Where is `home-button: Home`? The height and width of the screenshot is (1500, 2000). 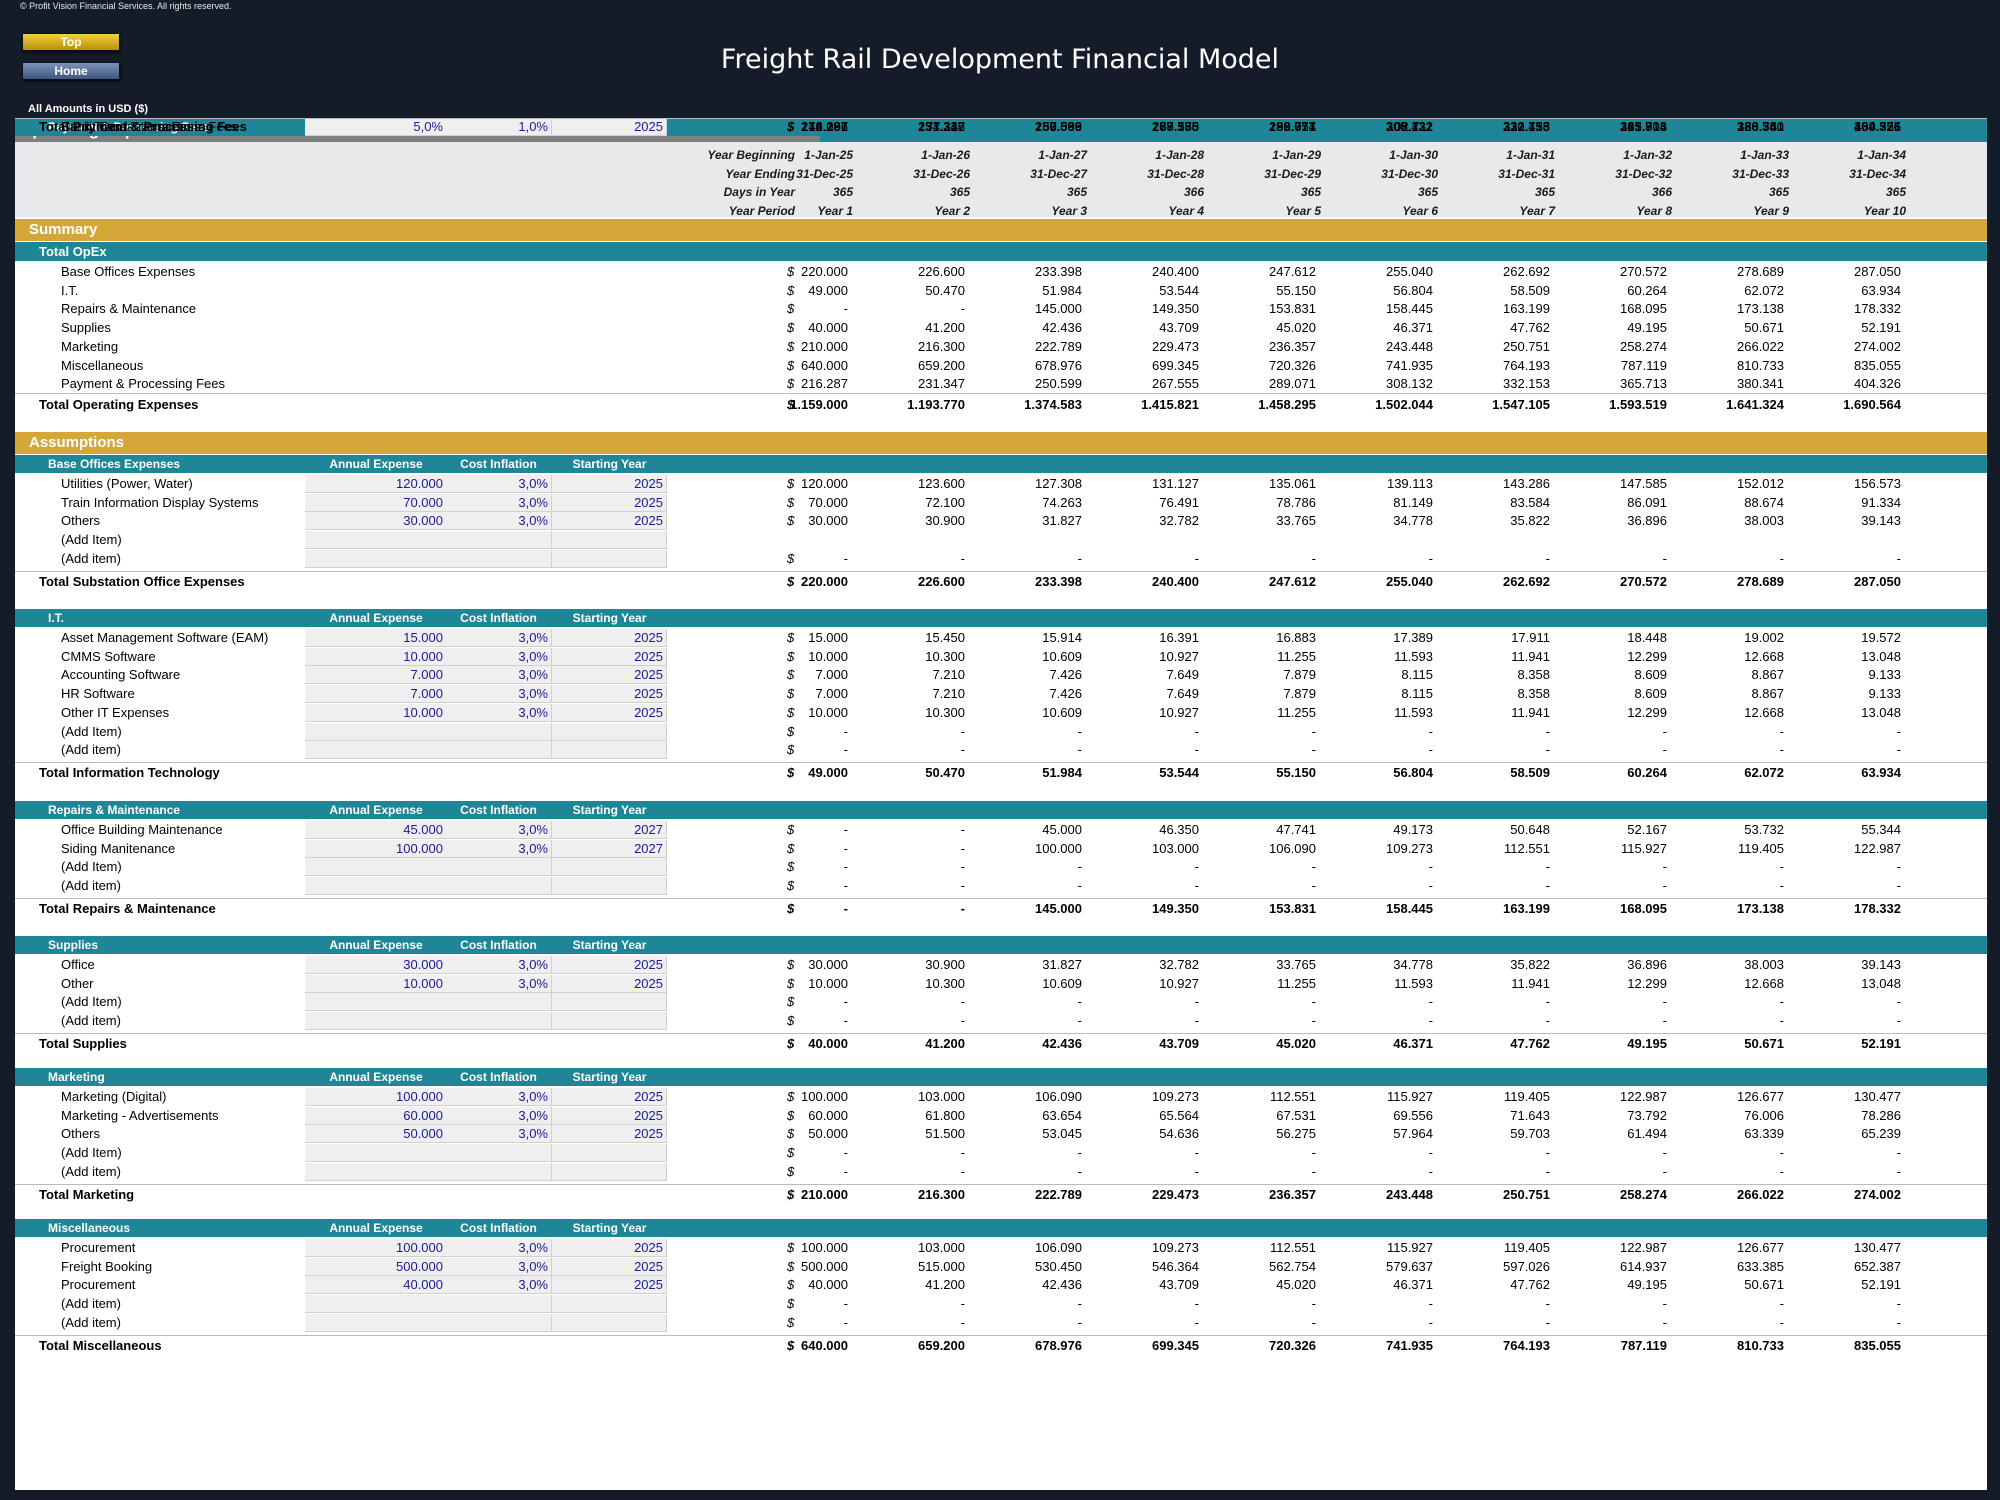
home-button: Home is located at coordinates (71, 71).